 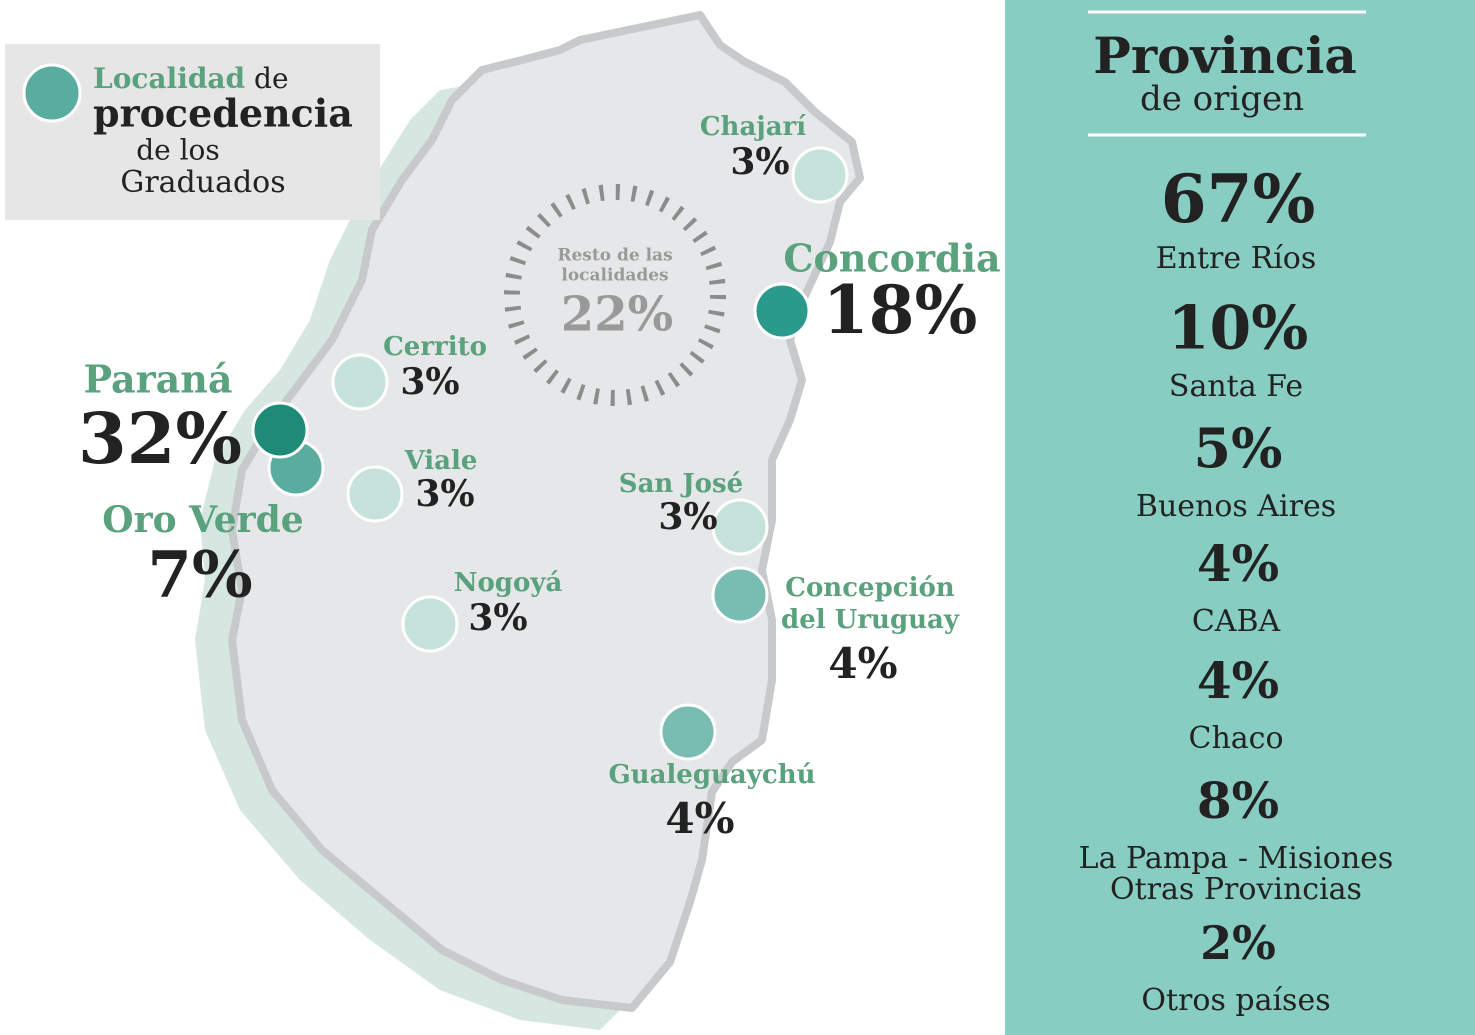 I want to click on locality-name: del Uruguay, so click(x=870, y=620).